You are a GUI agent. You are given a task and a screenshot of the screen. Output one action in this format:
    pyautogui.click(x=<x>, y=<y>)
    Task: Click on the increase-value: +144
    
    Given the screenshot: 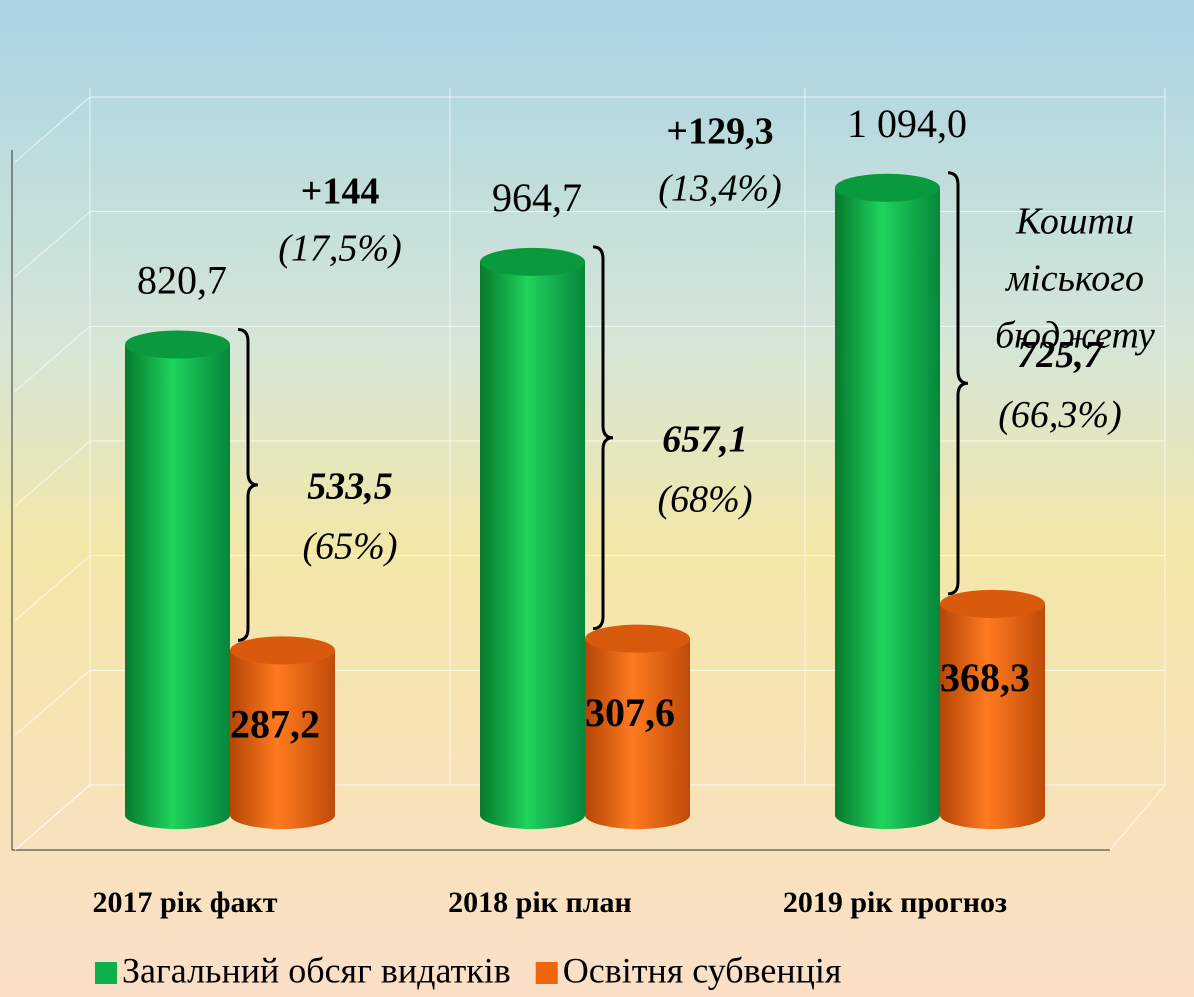 What is the action you would take?
    pyautogui.click(x=340, y=192)
    